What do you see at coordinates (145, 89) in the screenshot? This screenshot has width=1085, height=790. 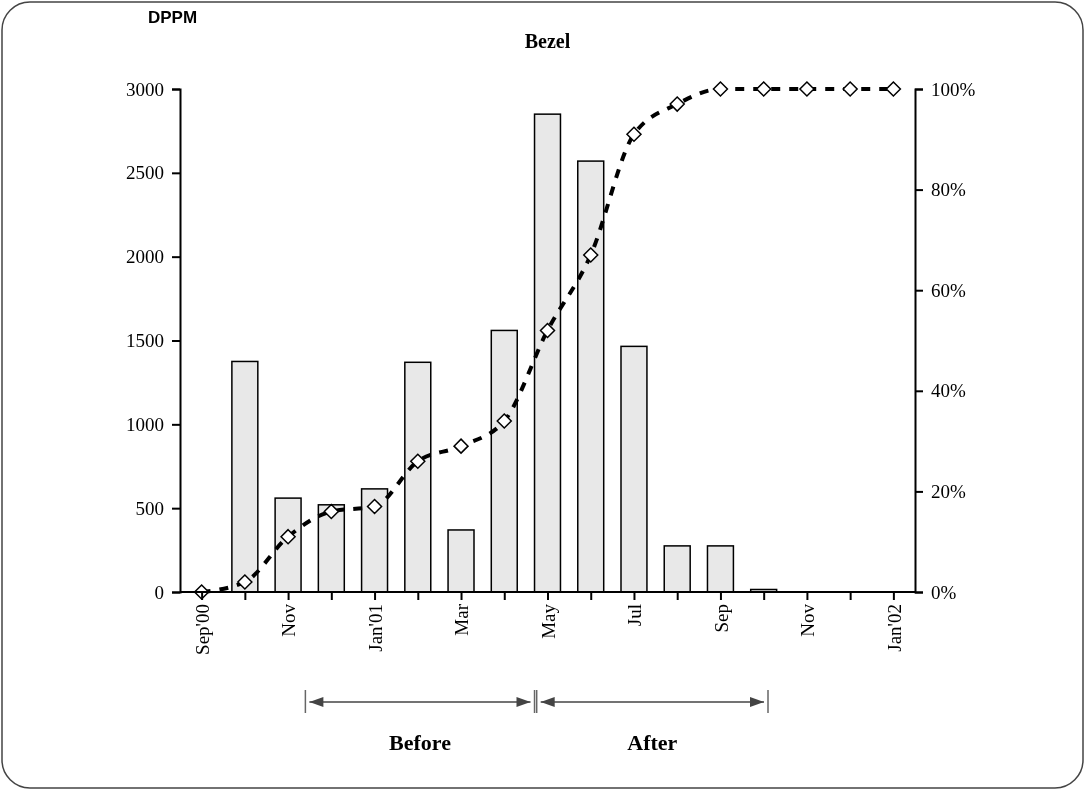 I see `y-tick-label: 3000` at bounding box center [145, 89].